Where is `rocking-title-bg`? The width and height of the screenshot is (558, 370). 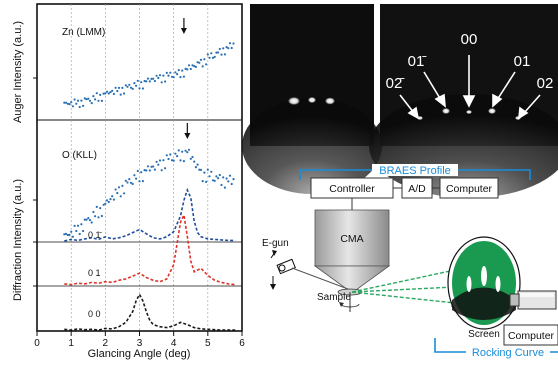
rocking-title-bg is located at coordinates (508, 352).